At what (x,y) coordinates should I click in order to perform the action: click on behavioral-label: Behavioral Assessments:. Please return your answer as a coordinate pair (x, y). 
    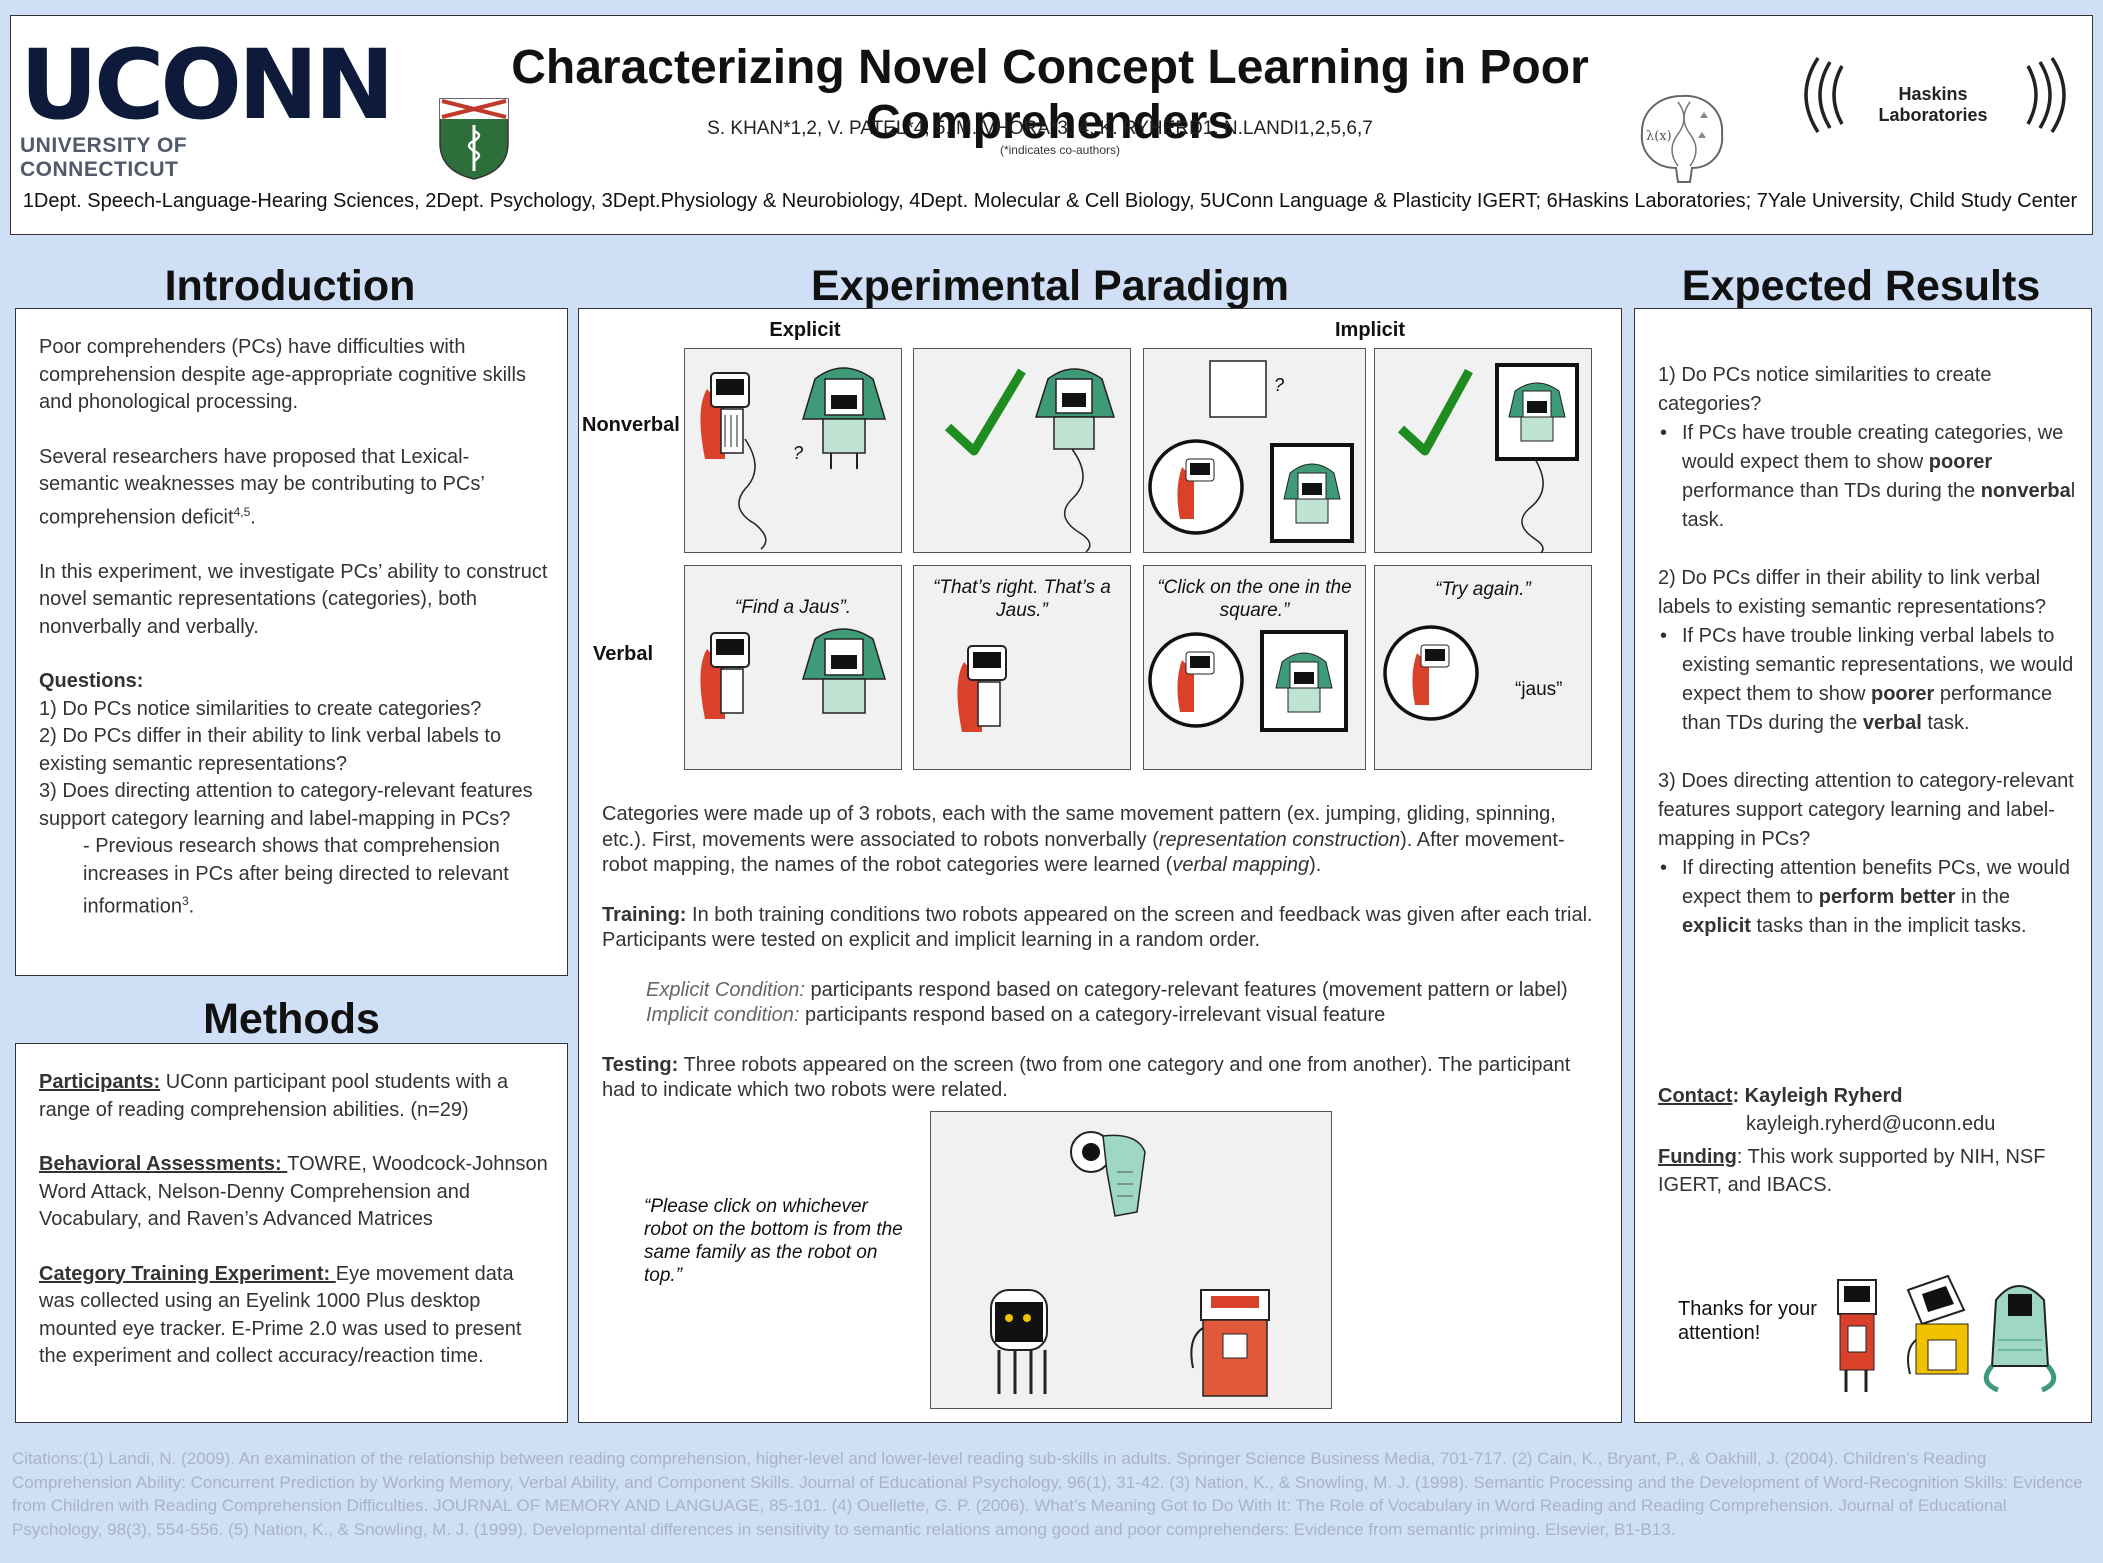
    Looking at the image, I should click on (163, 1164).